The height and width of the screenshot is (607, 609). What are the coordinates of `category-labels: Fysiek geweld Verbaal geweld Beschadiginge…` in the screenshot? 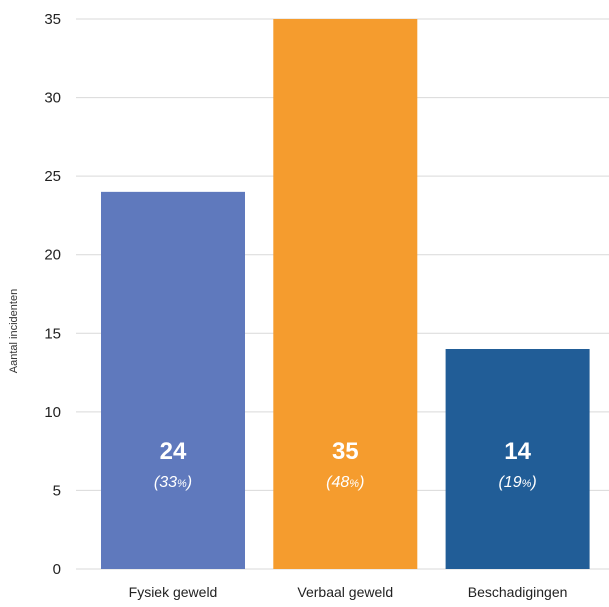 It's located at (348, 592).